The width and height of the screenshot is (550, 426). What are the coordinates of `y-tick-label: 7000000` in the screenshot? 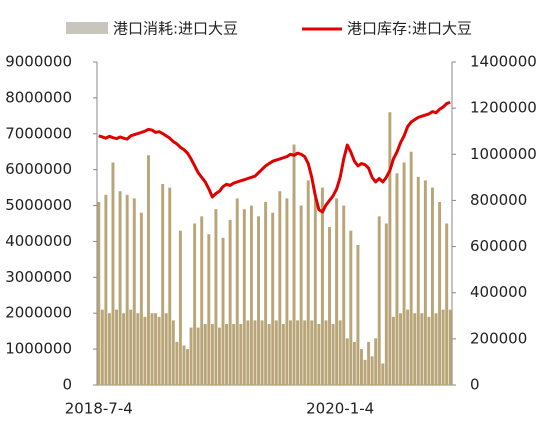 It's located at (38, 133).